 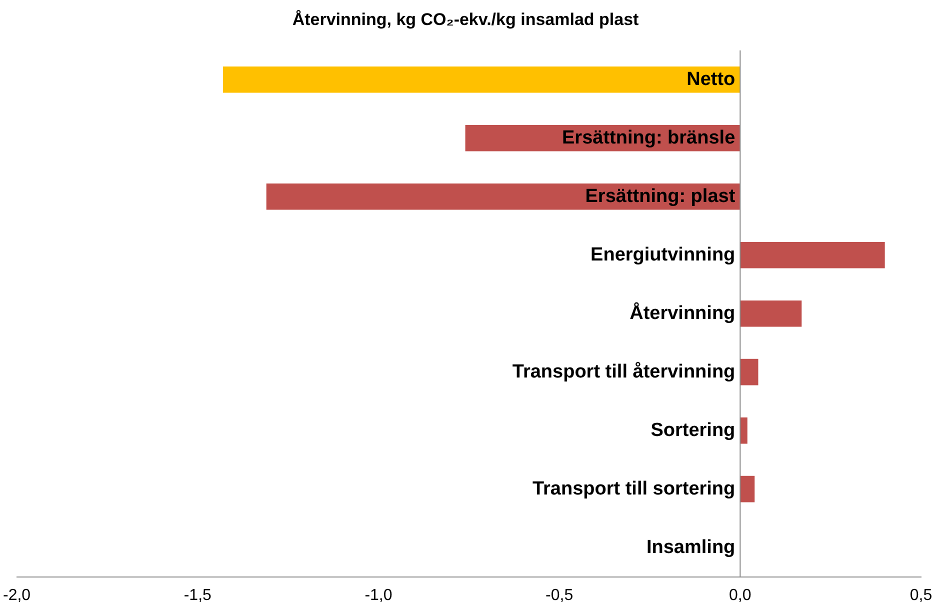 What do you see at coordinates (466, 19) in the screenshot?
I see `chart-title: Återvinning, kg CO₂-ekv./kg insamlad plast` at bounding box center [466, 19].